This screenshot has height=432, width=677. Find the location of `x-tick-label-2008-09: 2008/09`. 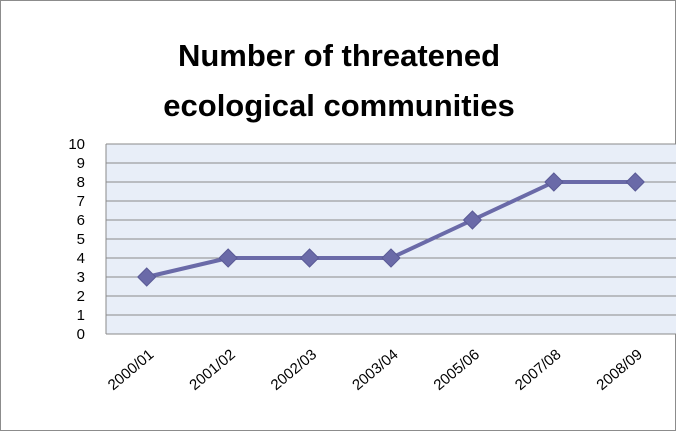

x-tick-label-2008-09: 2008/09 is located at coordinates (619, 370).